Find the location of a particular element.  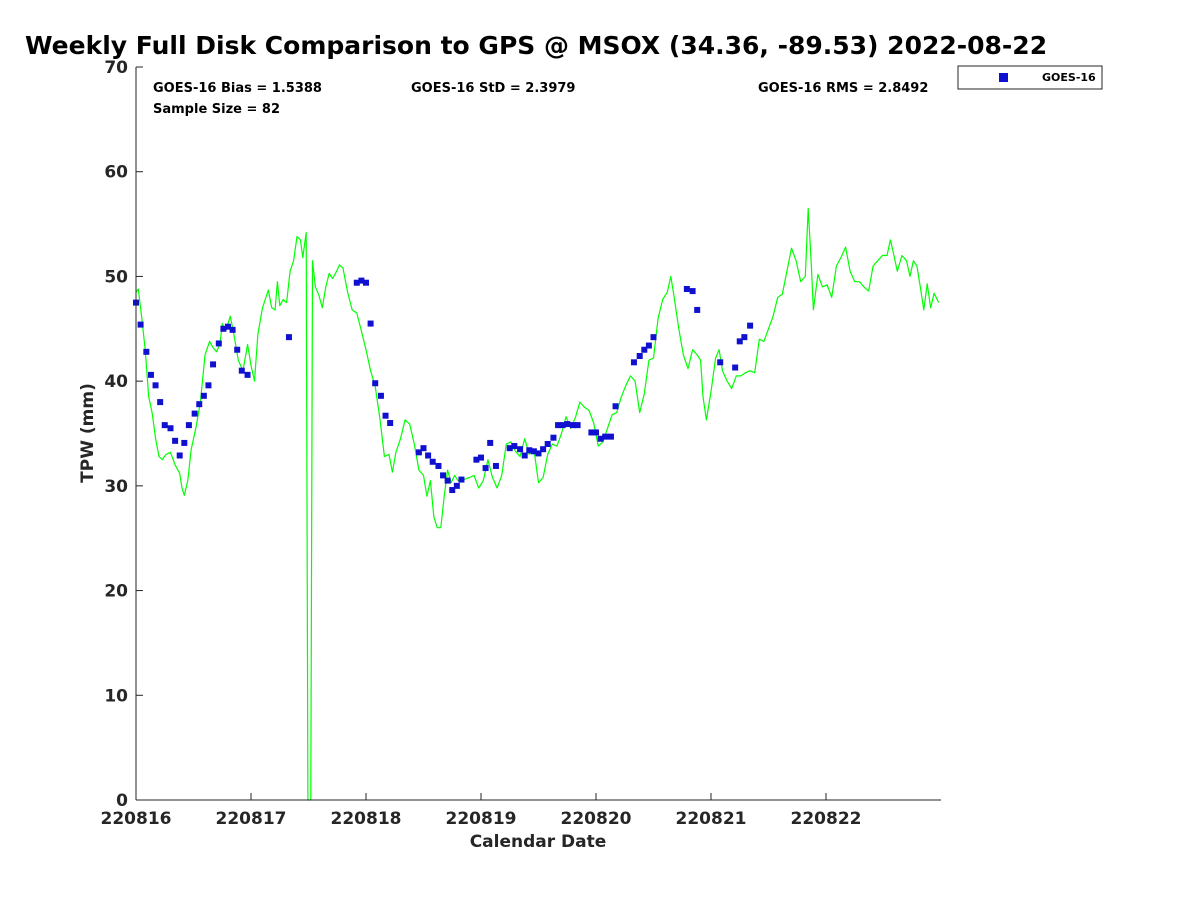

stat-std: GOES-16 StD = 2.3979 is located at coordinates (493, 88).